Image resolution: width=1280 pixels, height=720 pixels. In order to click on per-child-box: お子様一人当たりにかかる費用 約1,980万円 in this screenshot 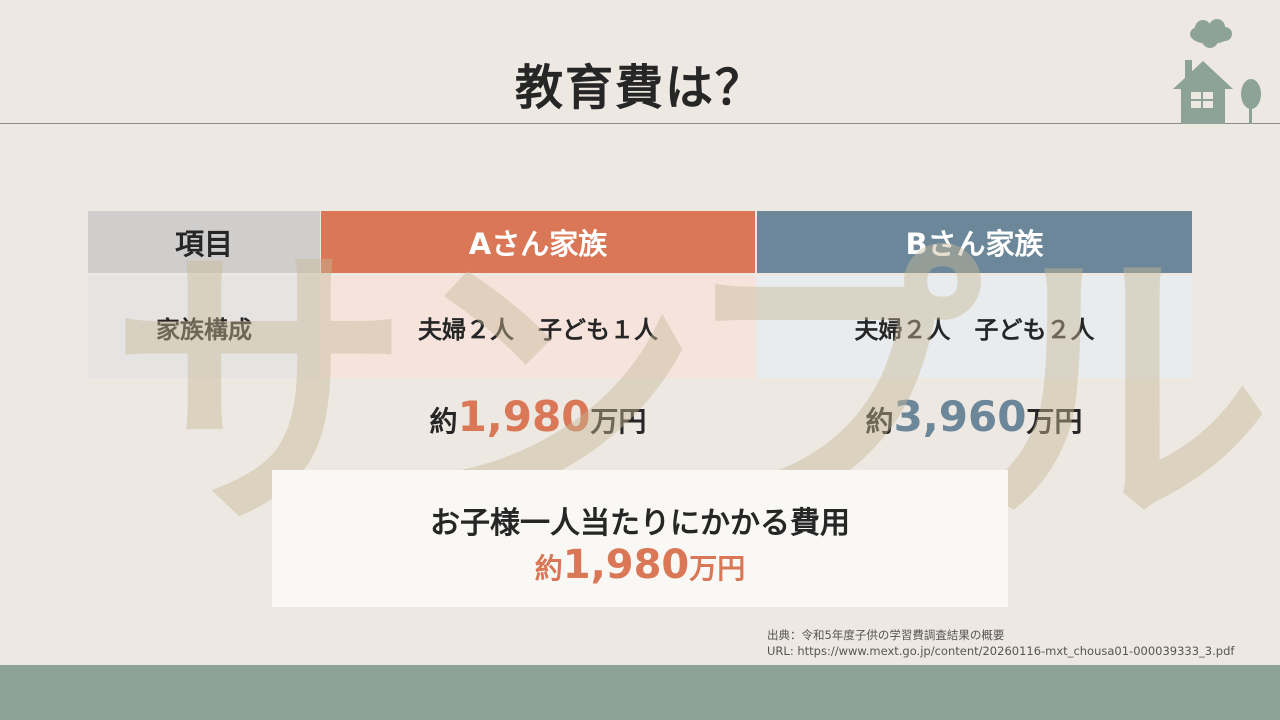, I will do `click(640, 538)`.